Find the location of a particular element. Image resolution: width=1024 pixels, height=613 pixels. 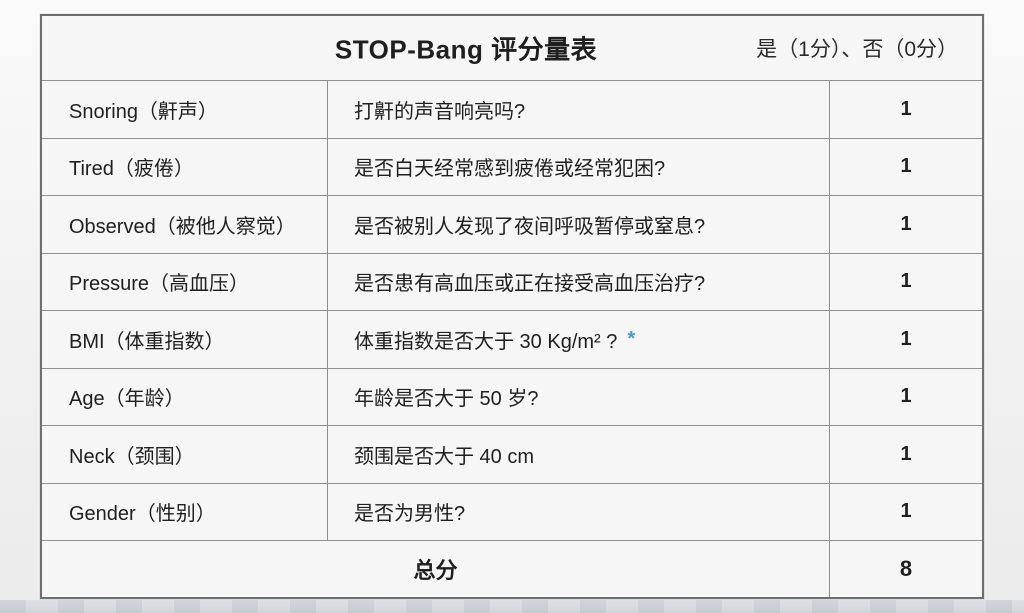

item-question-cell: 打鼾的声音响亮吗? is located at coordinates (578, 109).